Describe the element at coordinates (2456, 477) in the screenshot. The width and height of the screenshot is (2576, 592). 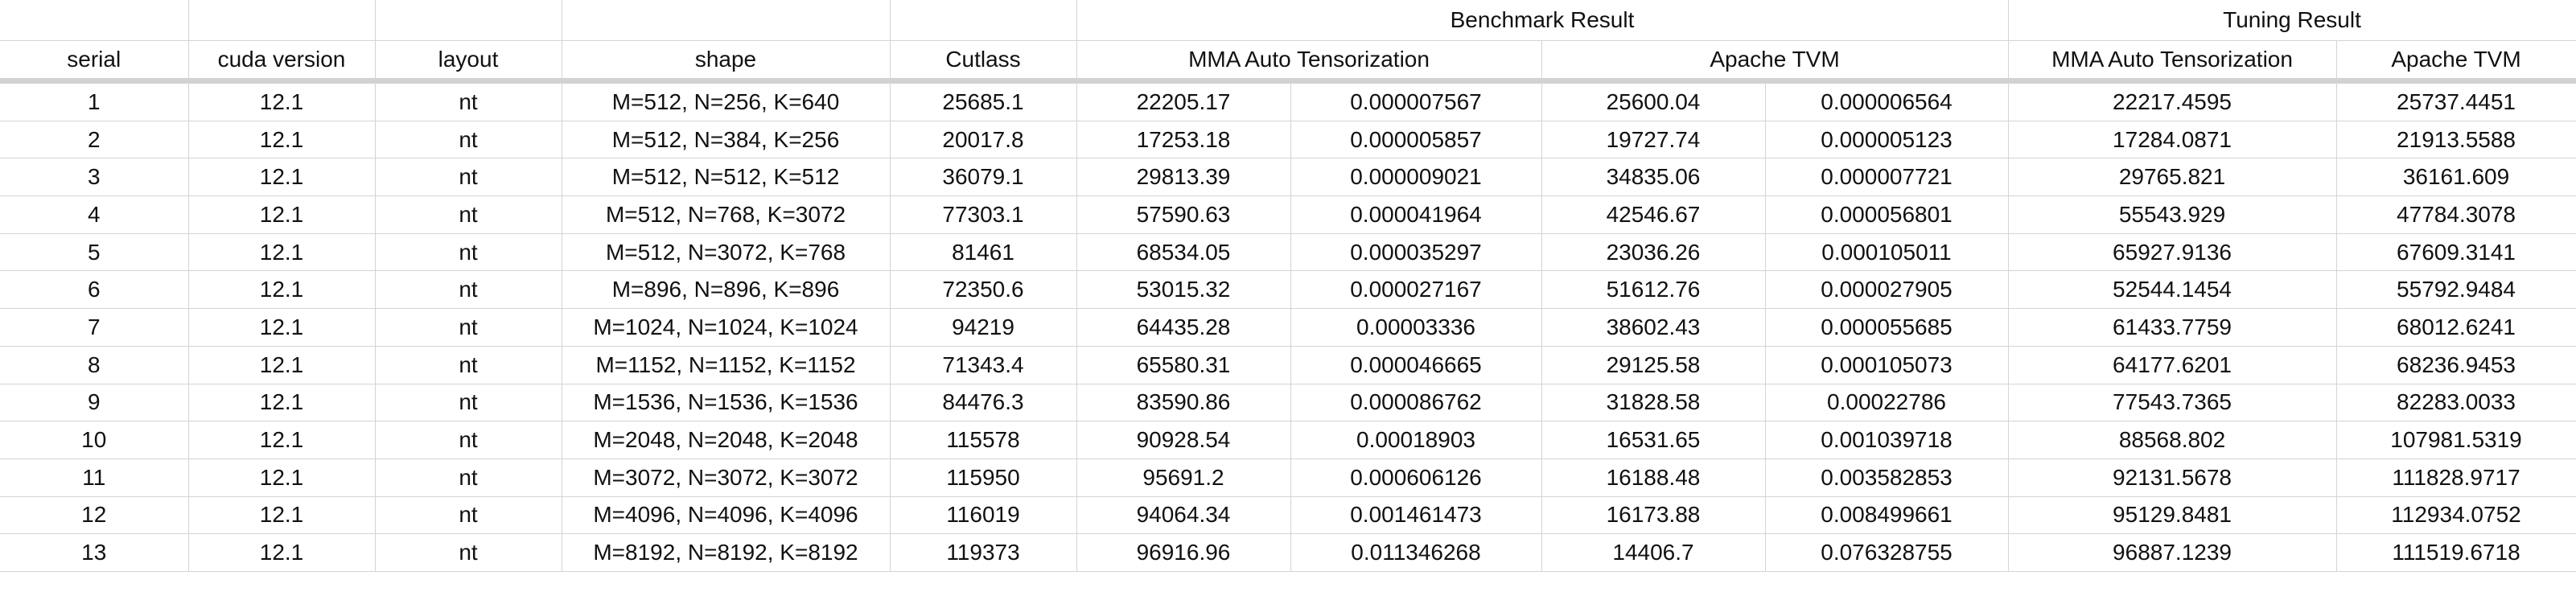
I see `tuning-tvm-cell: 111828.9717` at that location.